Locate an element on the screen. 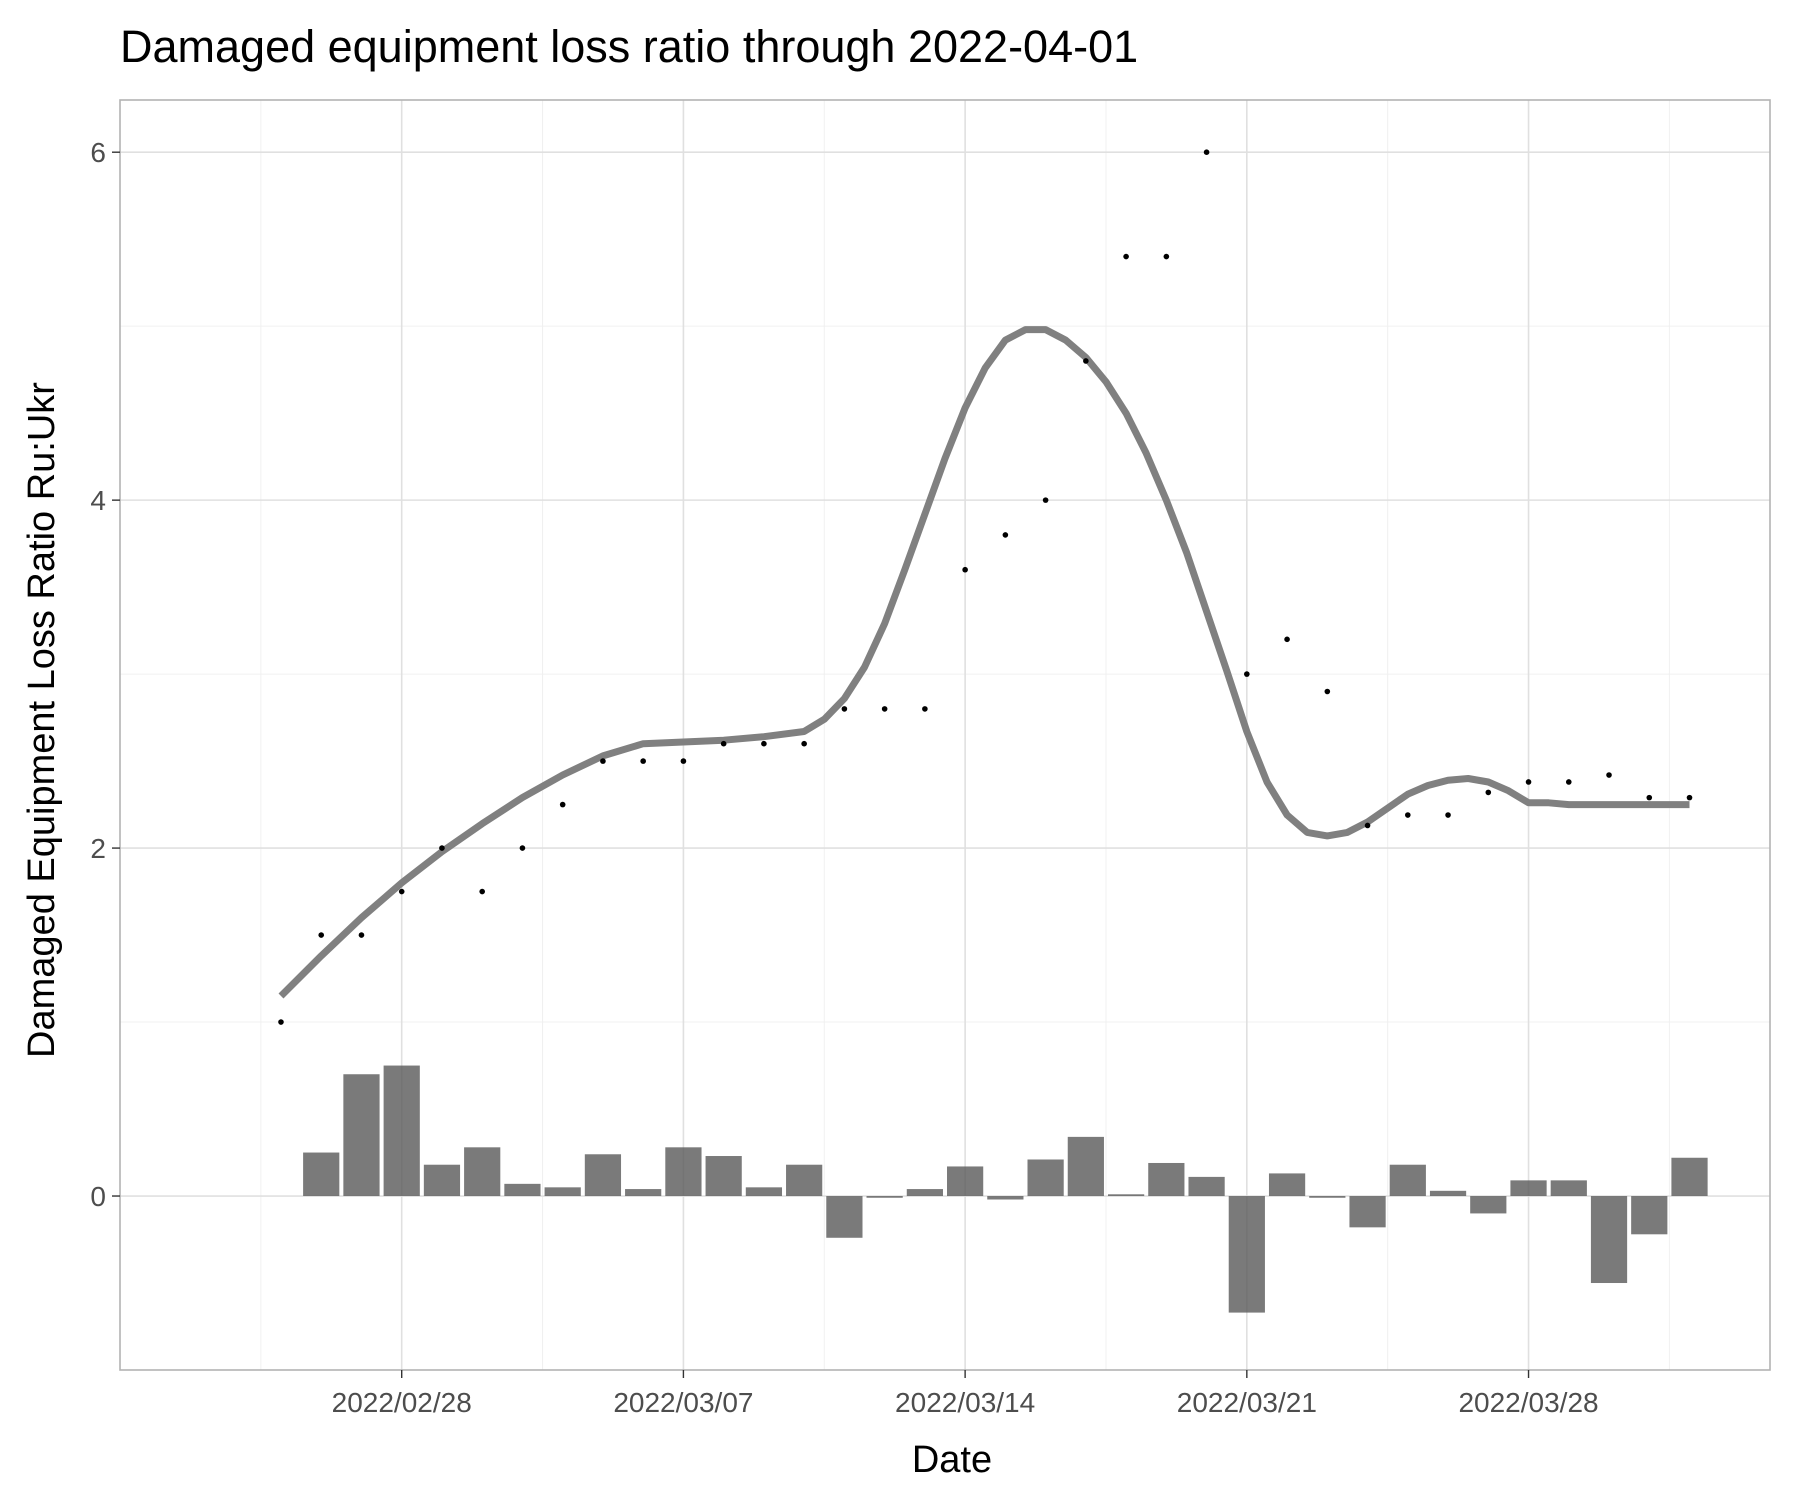  x-tick-label: 2022/03/07 is located at coordinates (683, 1402).